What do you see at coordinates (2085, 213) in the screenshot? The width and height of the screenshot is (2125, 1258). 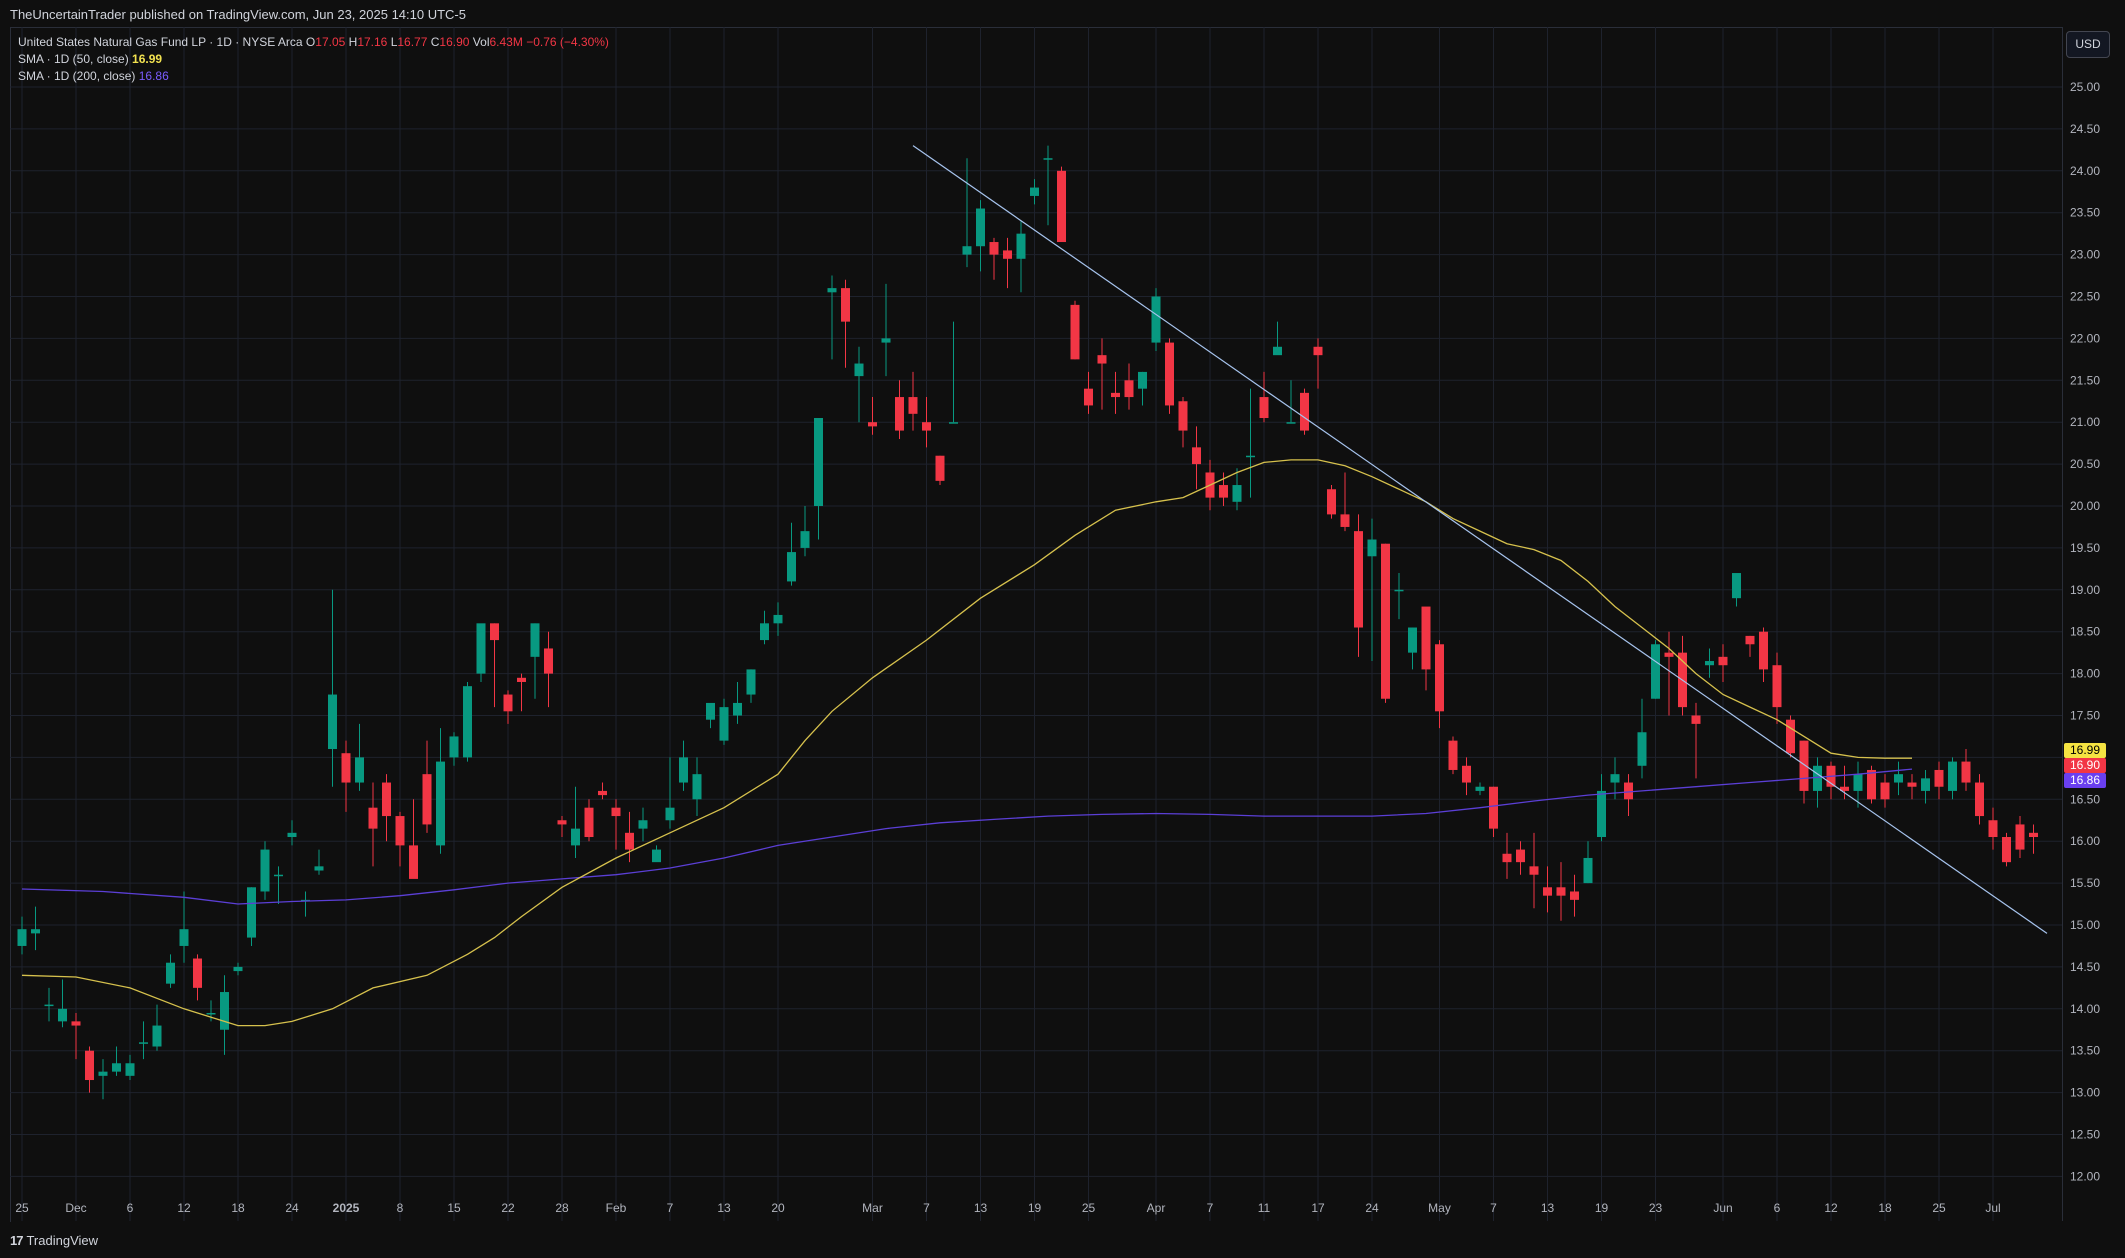 I see `y-tick-label: 23.50` at bounding box center [2085, 213].